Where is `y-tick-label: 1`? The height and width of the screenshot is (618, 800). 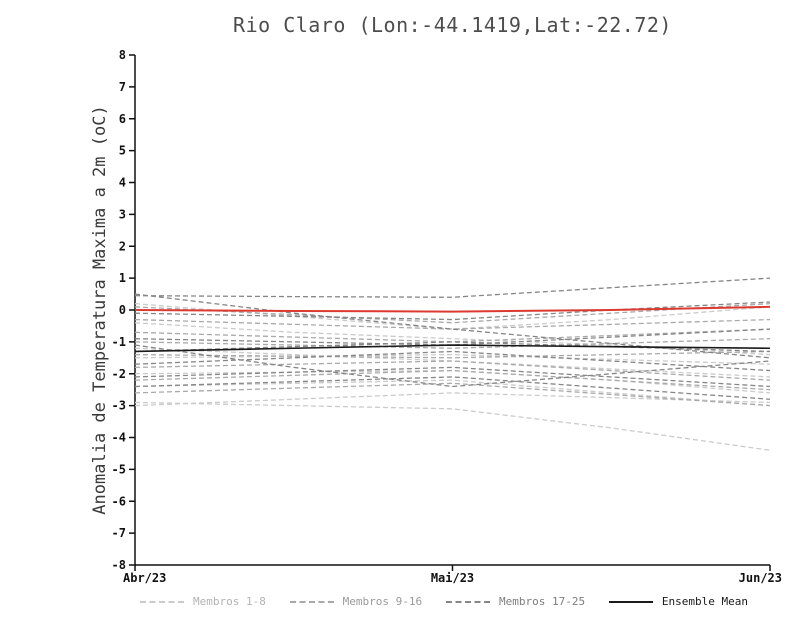 y-tick-label: 1 is located at coordinates (122, 278).